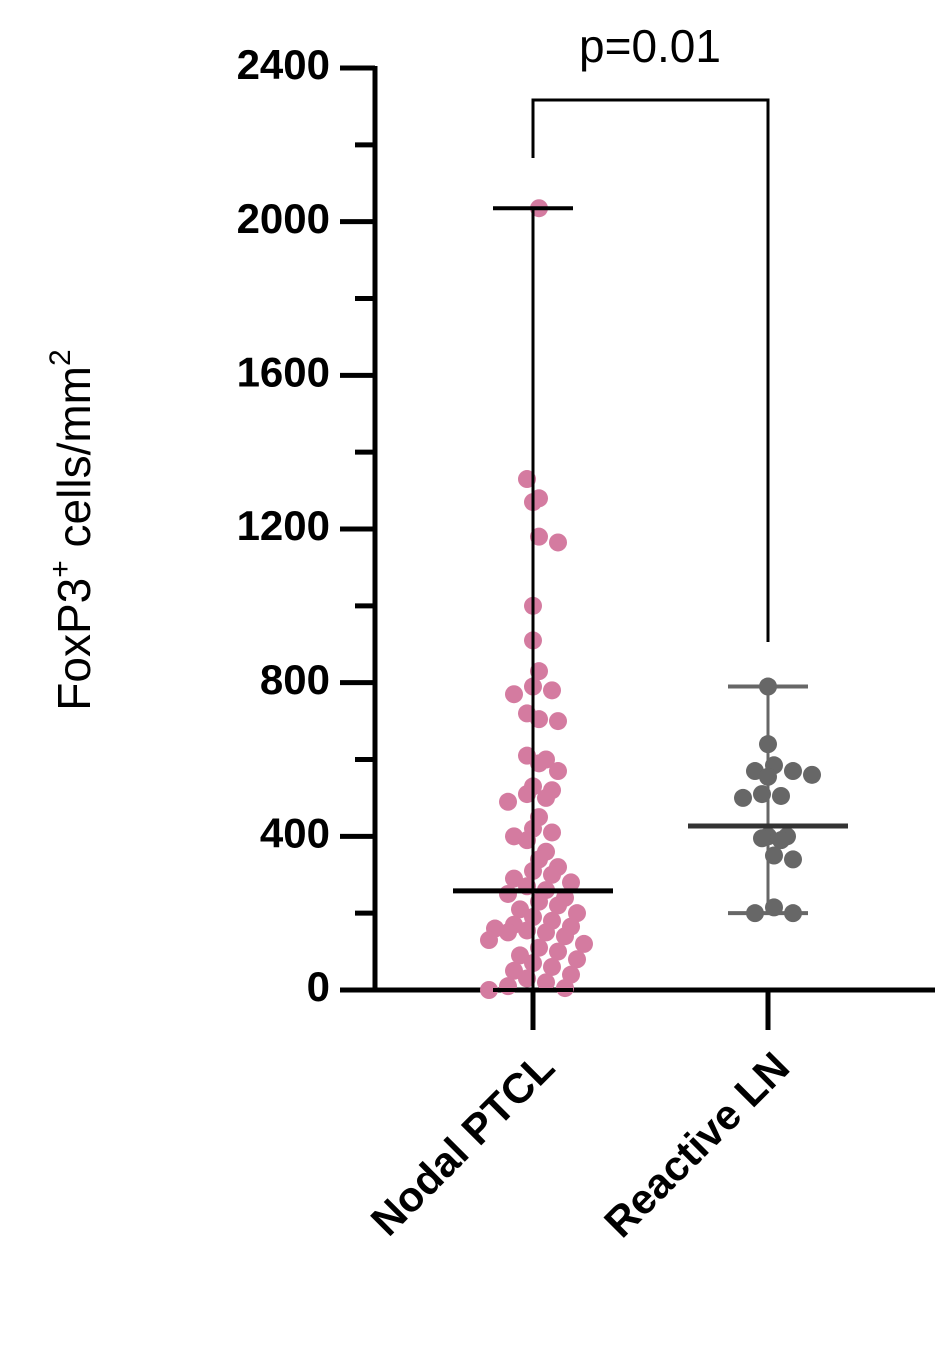  I want to click on y-label-sup: 2, so click(60, 357).